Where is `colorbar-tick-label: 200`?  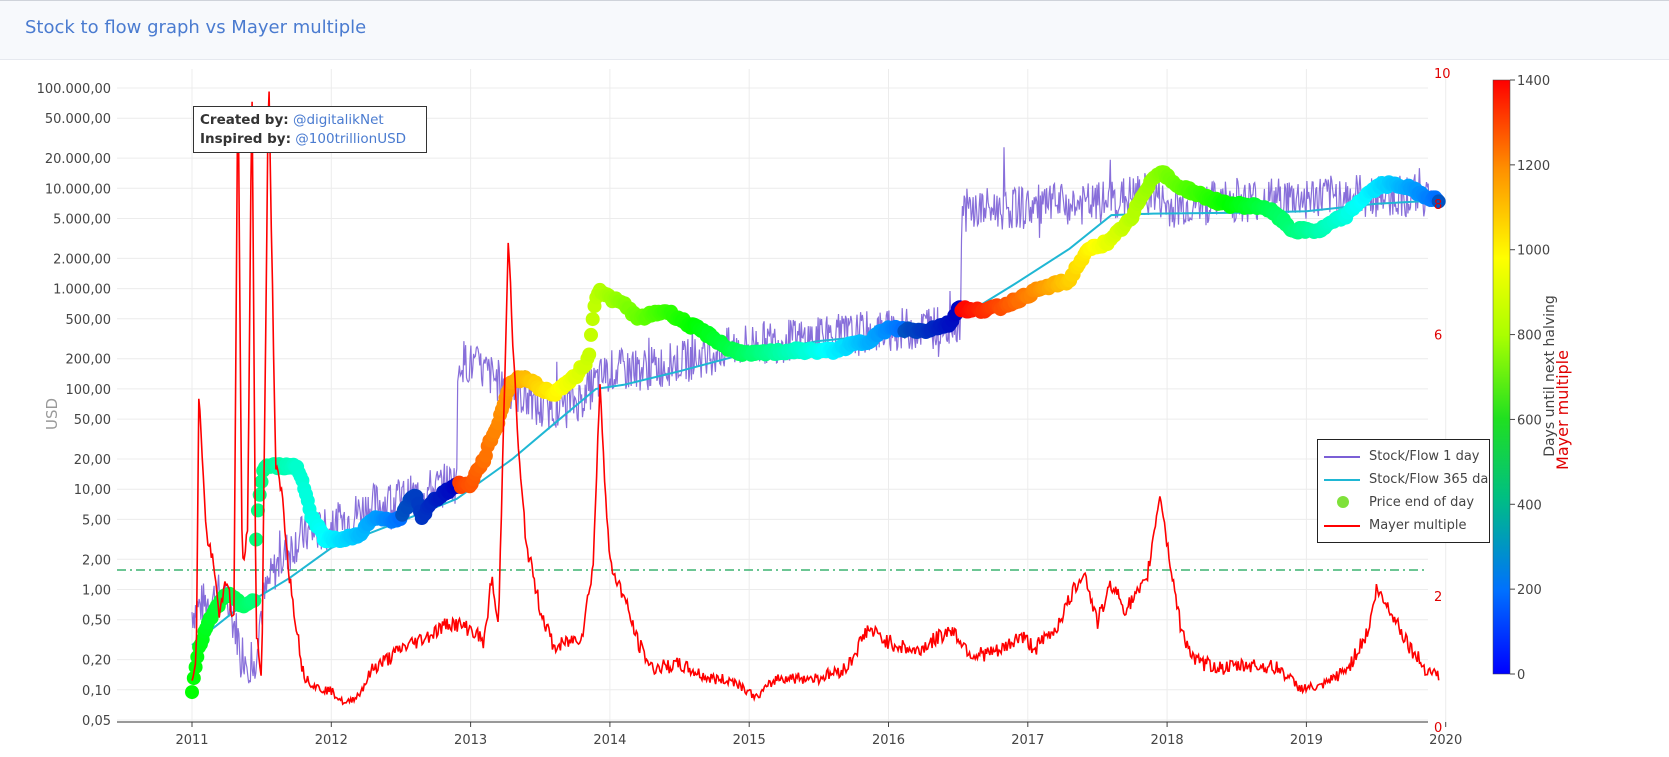
colorbar-tick-label: 200 is located at coordinates (1529, 590).